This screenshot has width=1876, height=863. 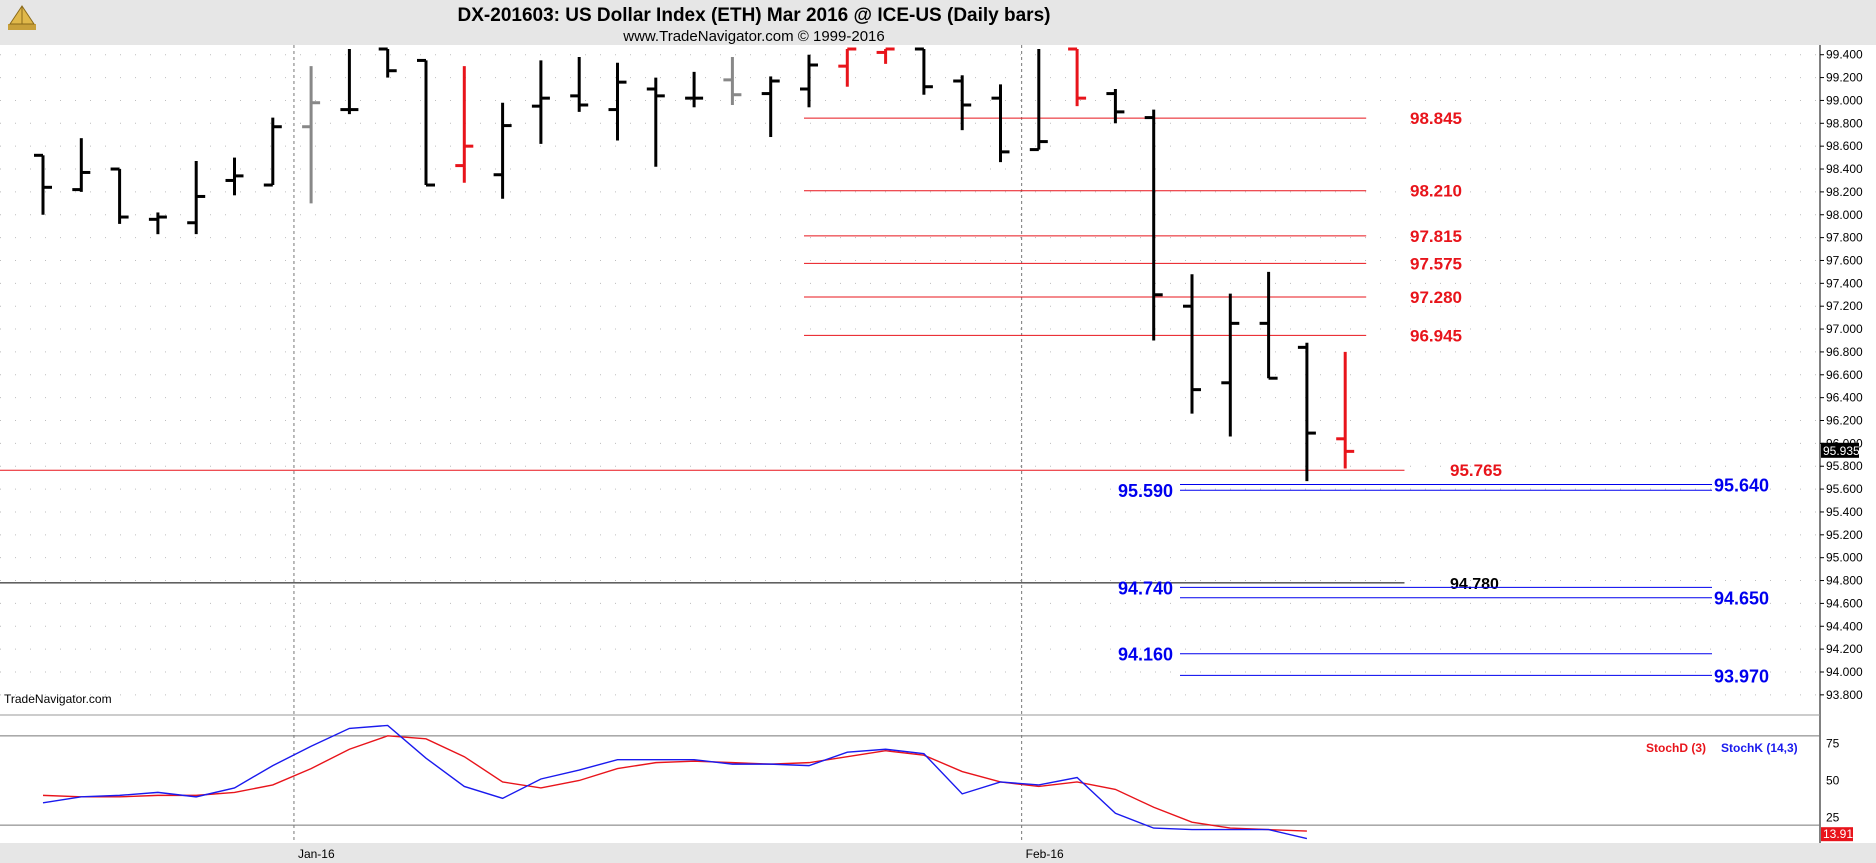 I want to click on y-tick-label: 93.800, so click(x=1844, y=695).